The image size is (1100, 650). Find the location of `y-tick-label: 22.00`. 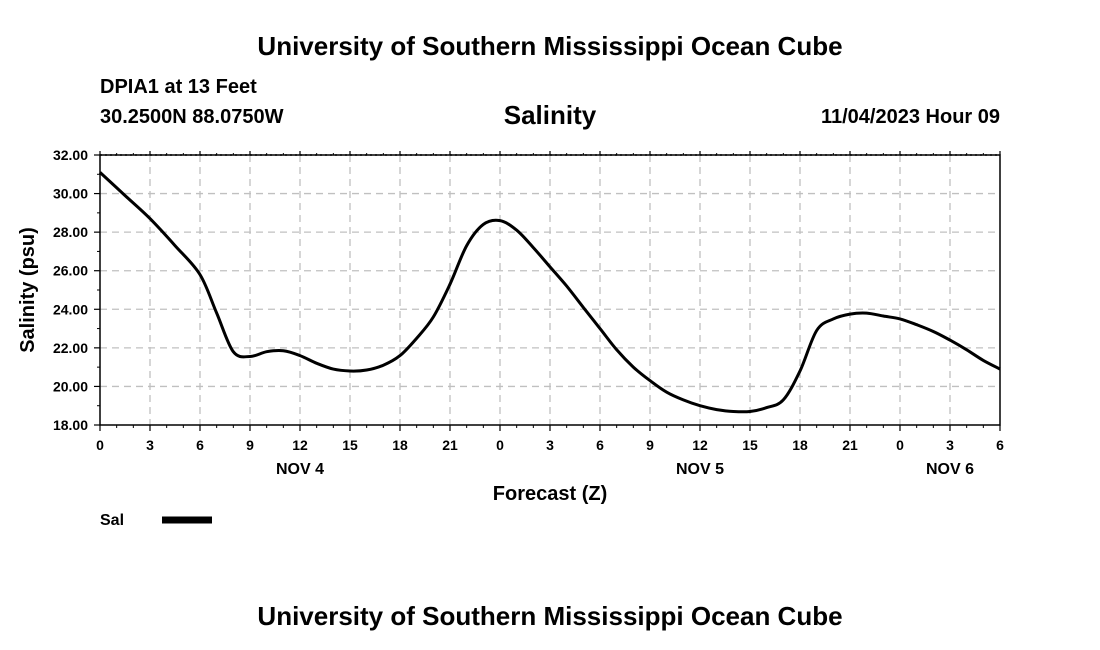

y-tick-label: 22.00 is located at coordinates (70, 348).